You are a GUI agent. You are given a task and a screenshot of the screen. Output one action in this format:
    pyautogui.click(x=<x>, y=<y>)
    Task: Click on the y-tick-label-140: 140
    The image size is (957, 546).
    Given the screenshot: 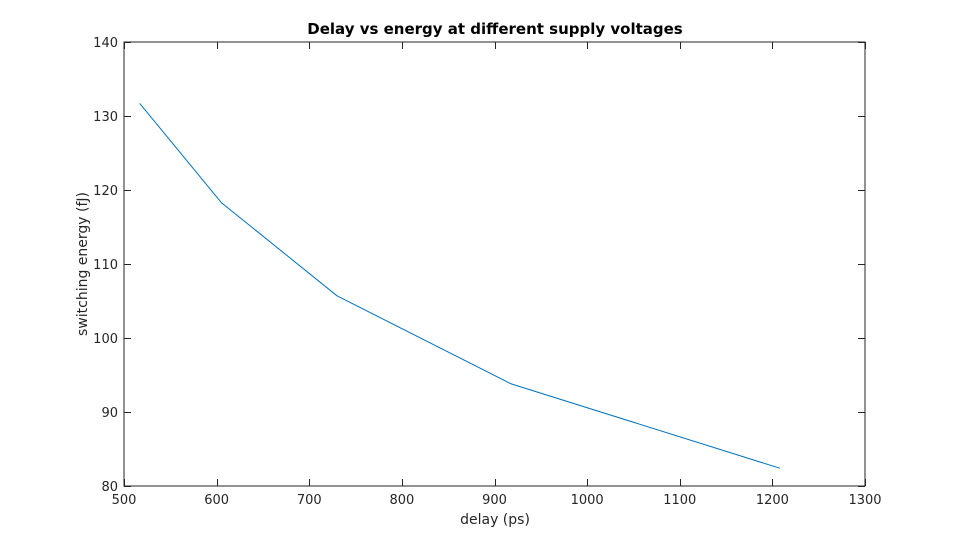 What is the action you would take?
    pyautogui.click(x=105, y=43)
    